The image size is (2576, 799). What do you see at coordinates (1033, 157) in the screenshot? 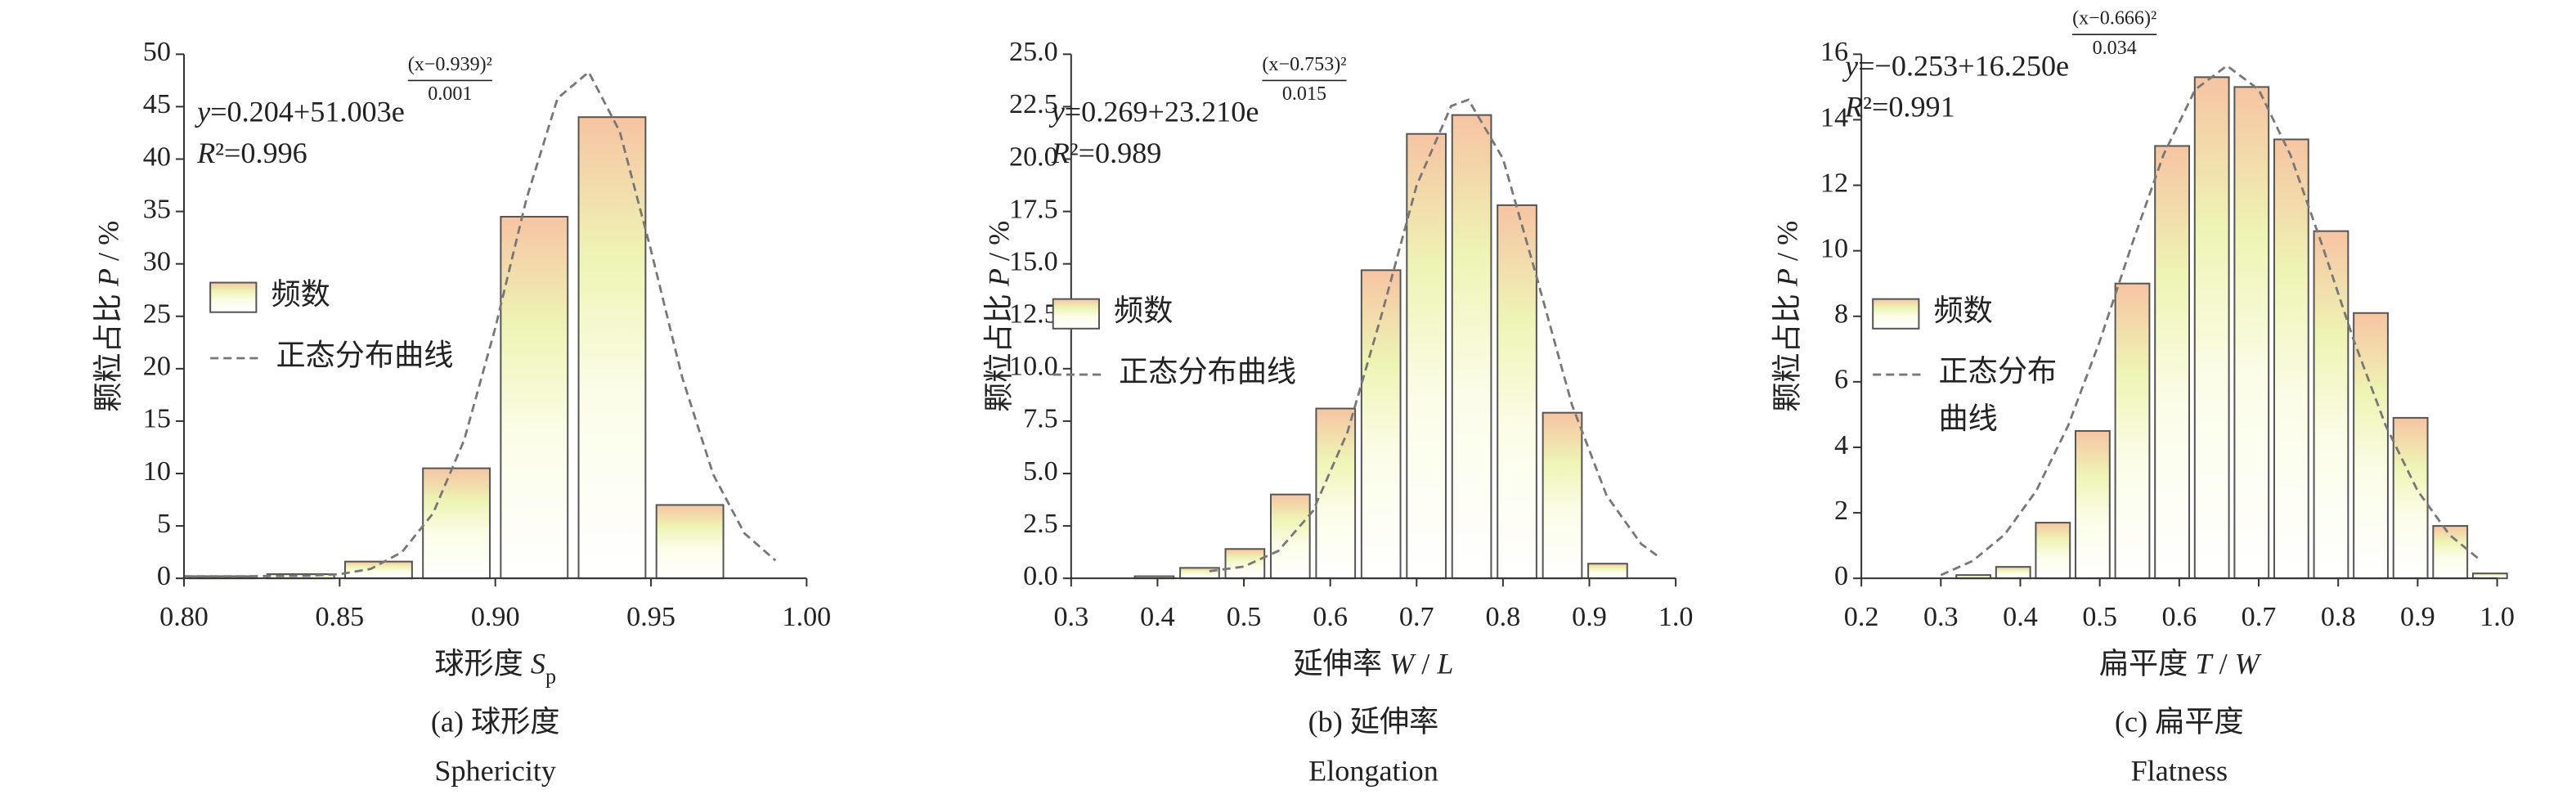
I see `y-tick-label: 20.0` at bounding box center [1033, 157].